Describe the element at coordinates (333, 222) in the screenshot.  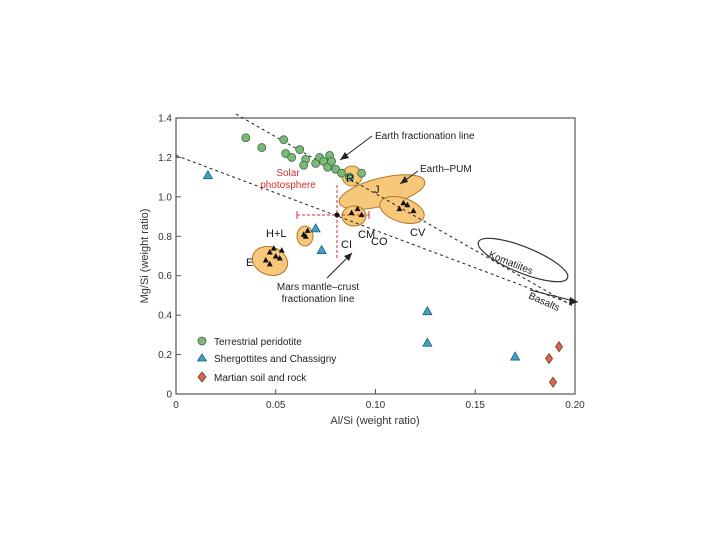
I see `solar-photosphere` at that location.